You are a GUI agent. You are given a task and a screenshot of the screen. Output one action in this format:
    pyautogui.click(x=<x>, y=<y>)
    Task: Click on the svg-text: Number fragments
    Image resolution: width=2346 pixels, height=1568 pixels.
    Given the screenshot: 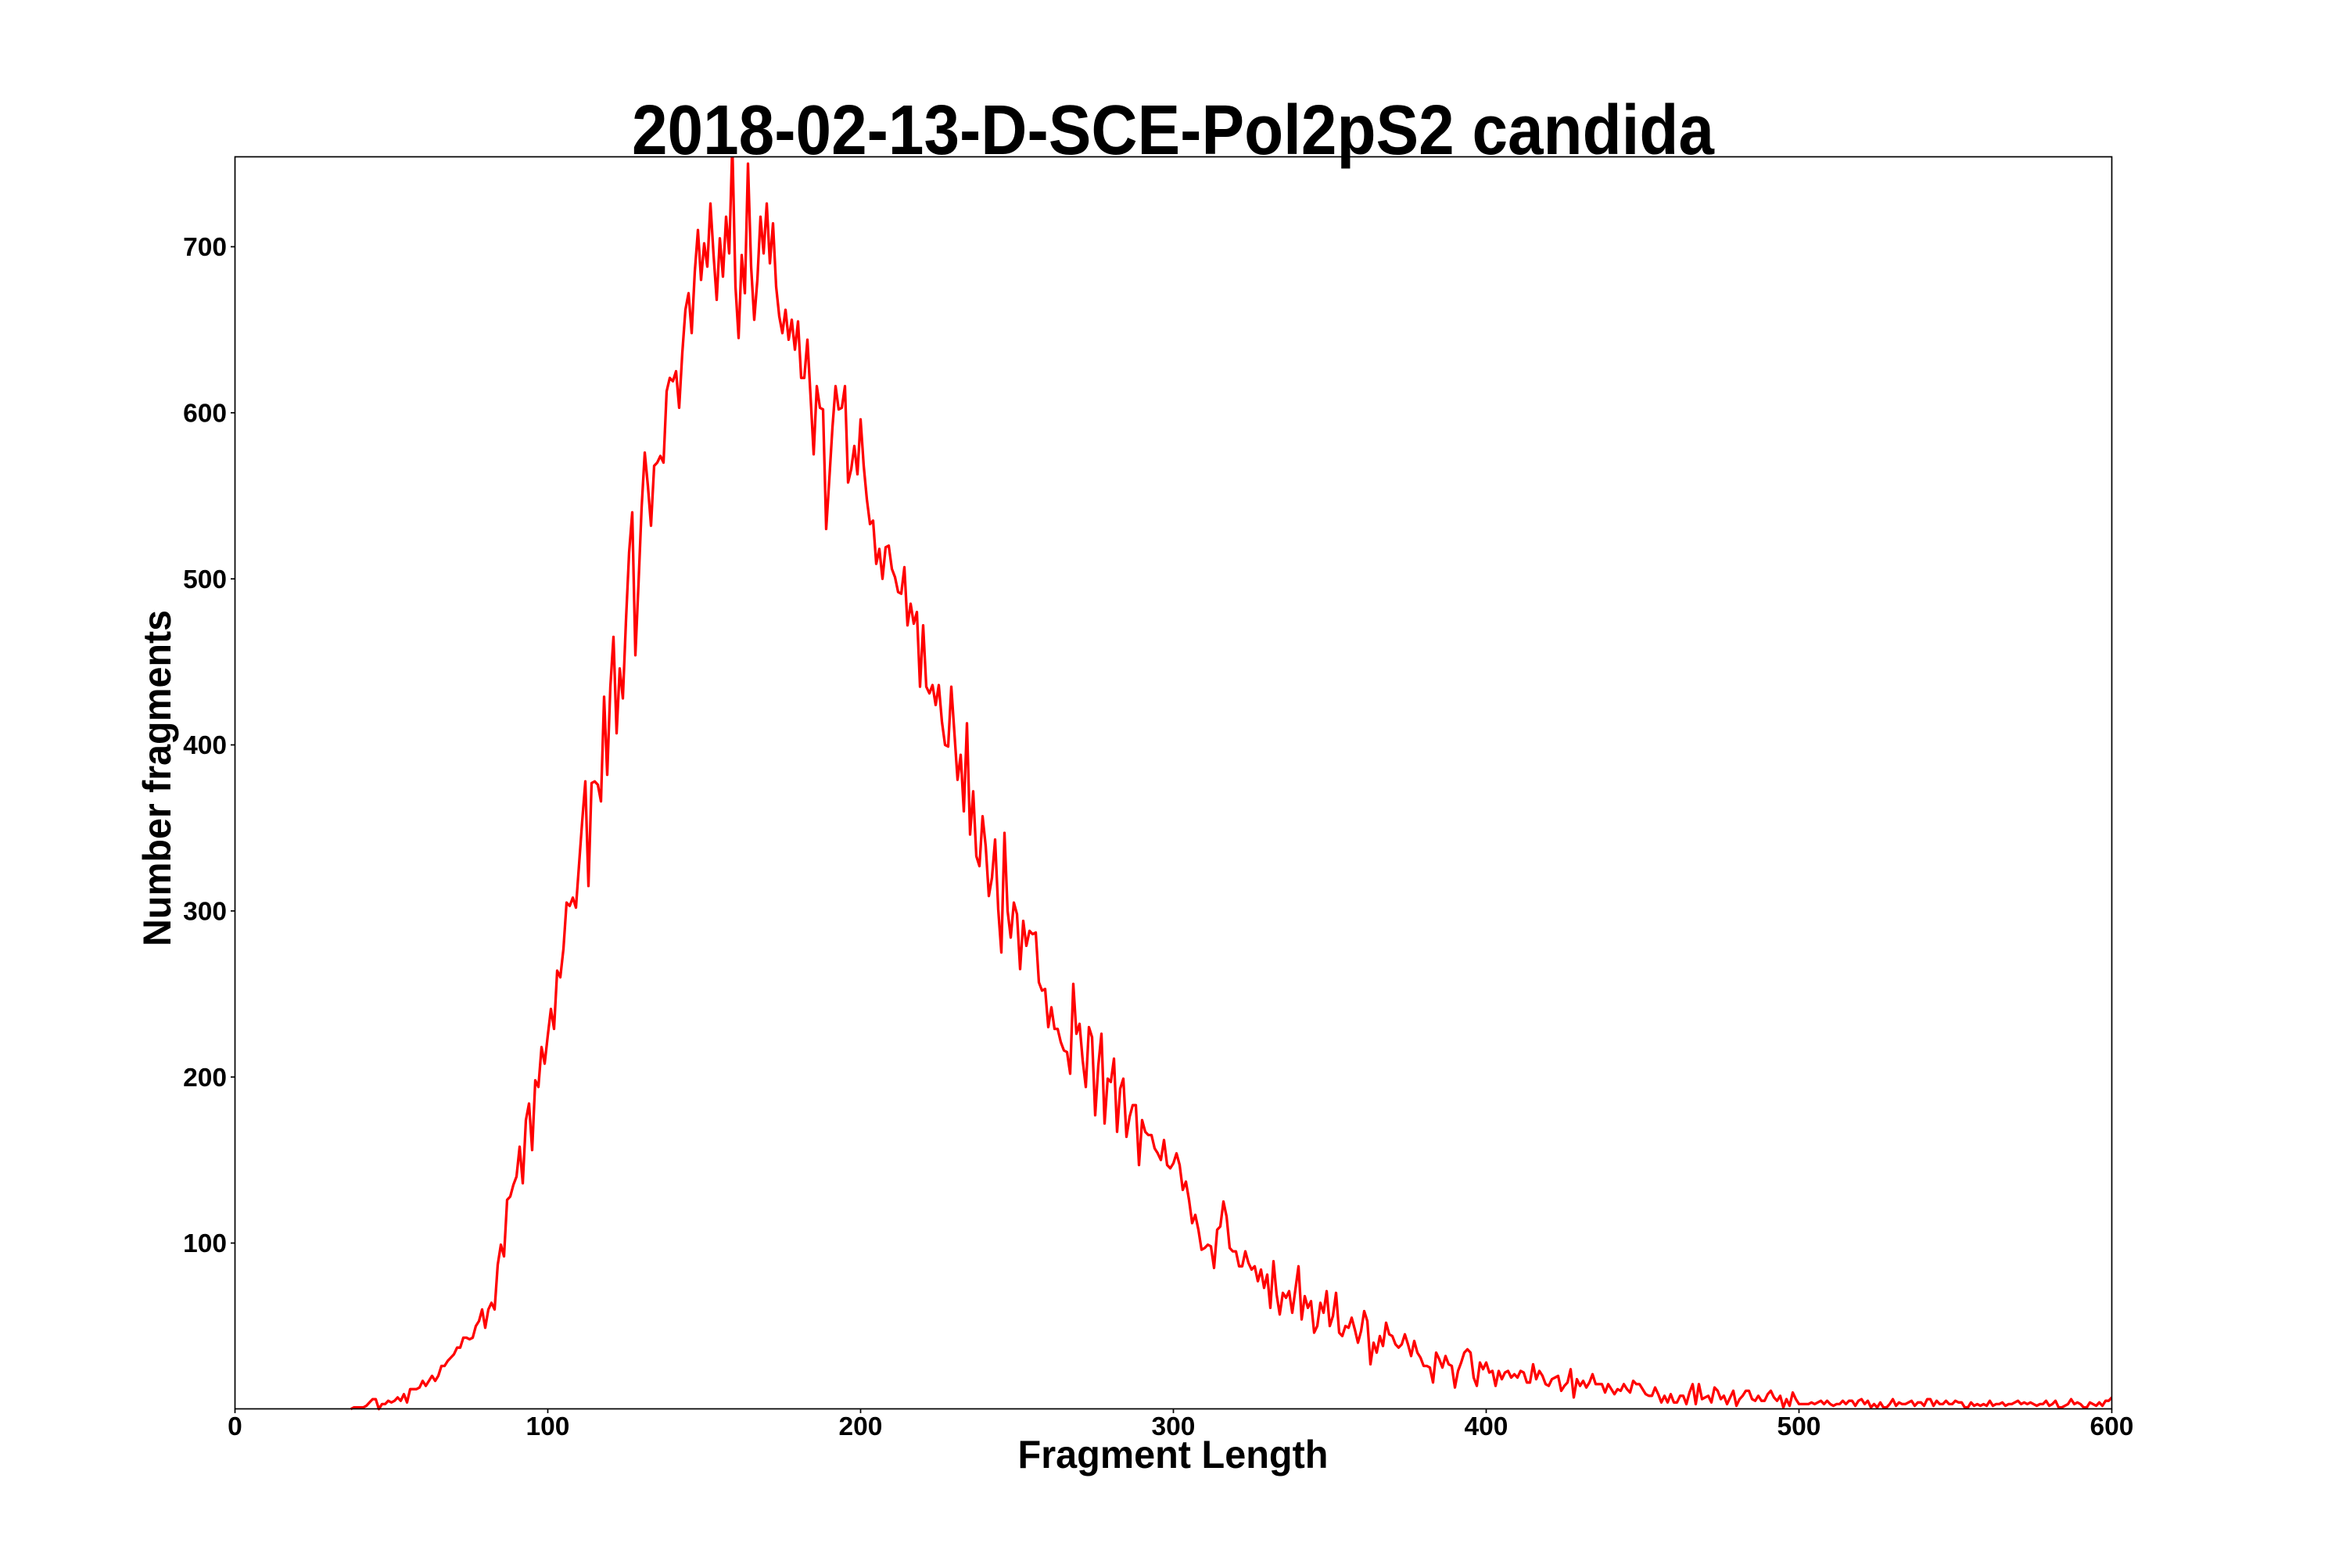 What is the action you would take?
    pyautogui.click(x=157, y=778)
    